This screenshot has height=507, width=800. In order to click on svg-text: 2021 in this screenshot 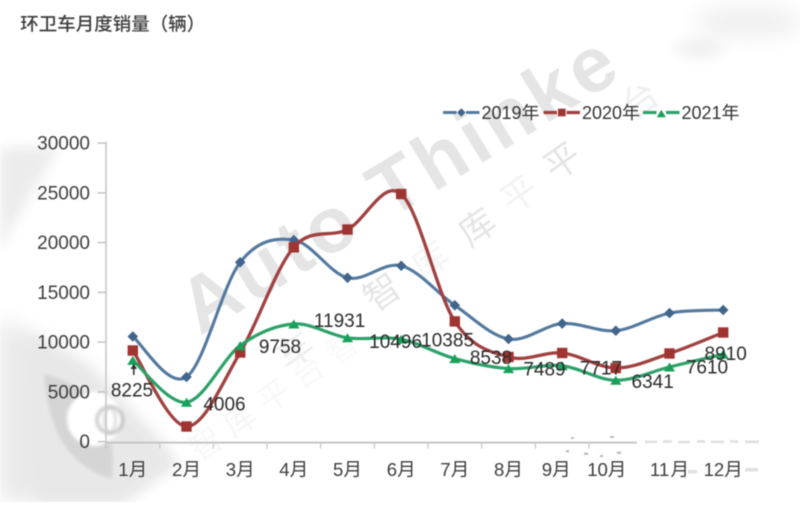, I will do `click(702, 113)`.